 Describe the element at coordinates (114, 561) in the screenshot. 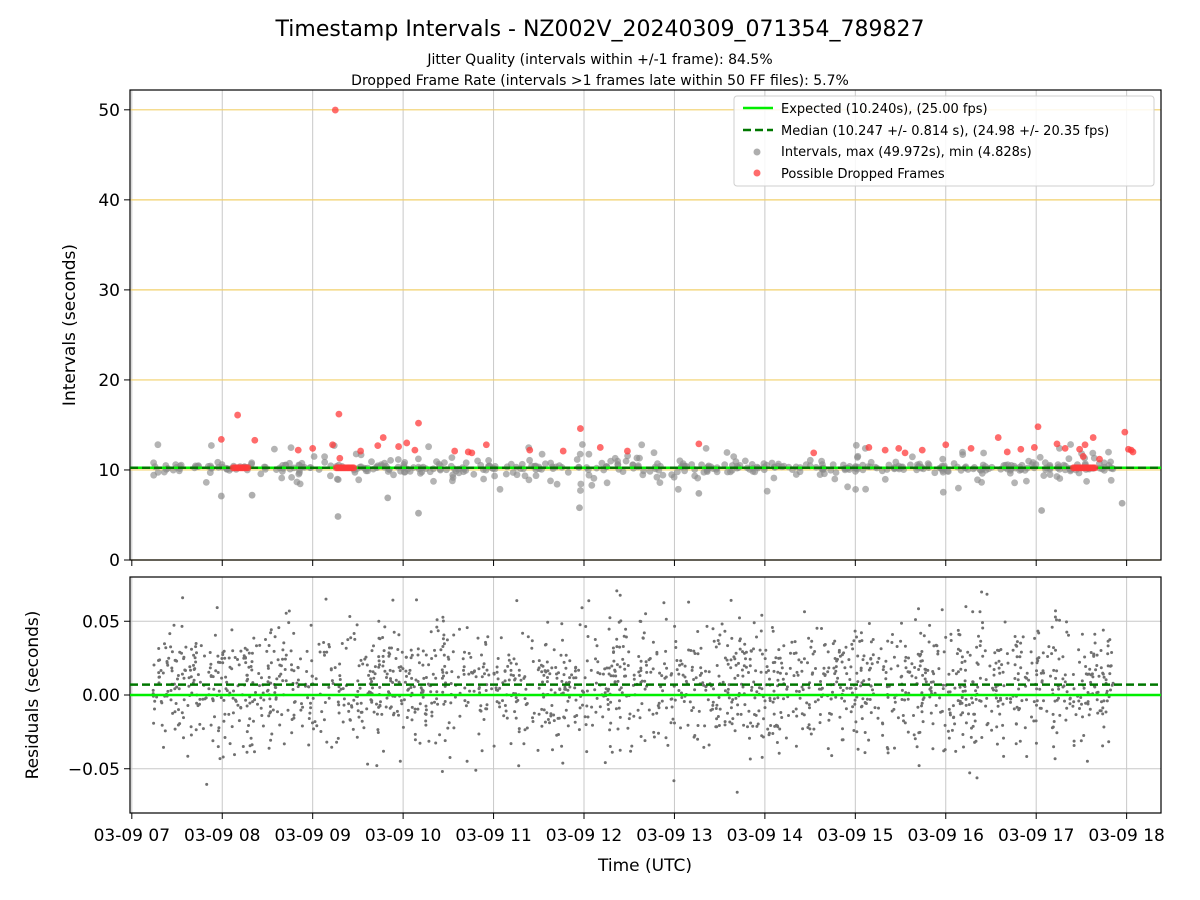

I see `intervals-ytick-label-0: 0` at that location.